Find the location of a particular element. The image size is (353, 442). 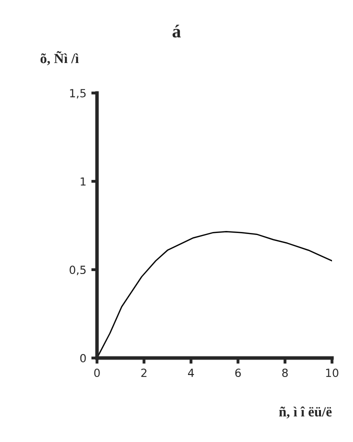

x-tick-label: 2 is located at coordinates (143, 372).